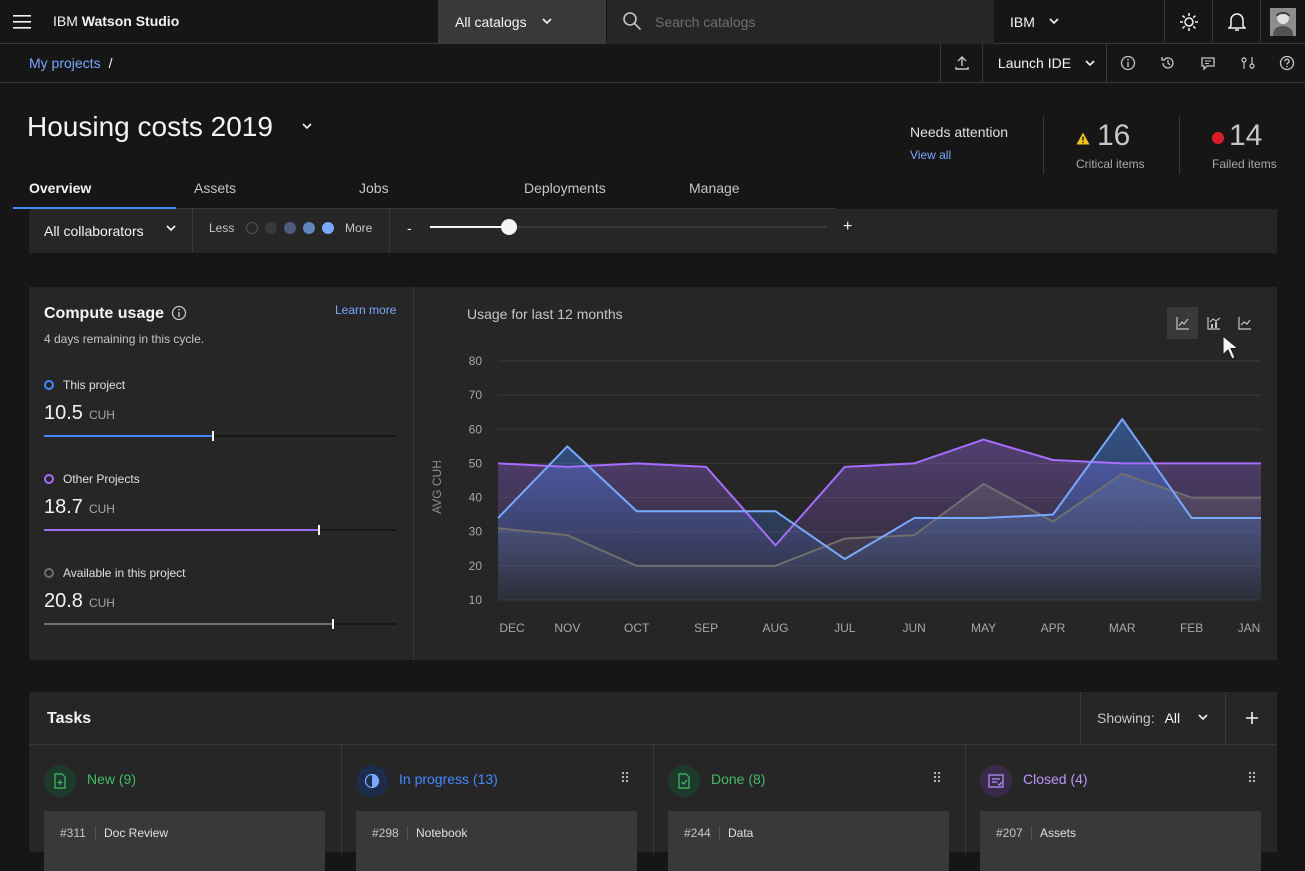  I want to click on column-label: Closed (4), so click(1055, 779).